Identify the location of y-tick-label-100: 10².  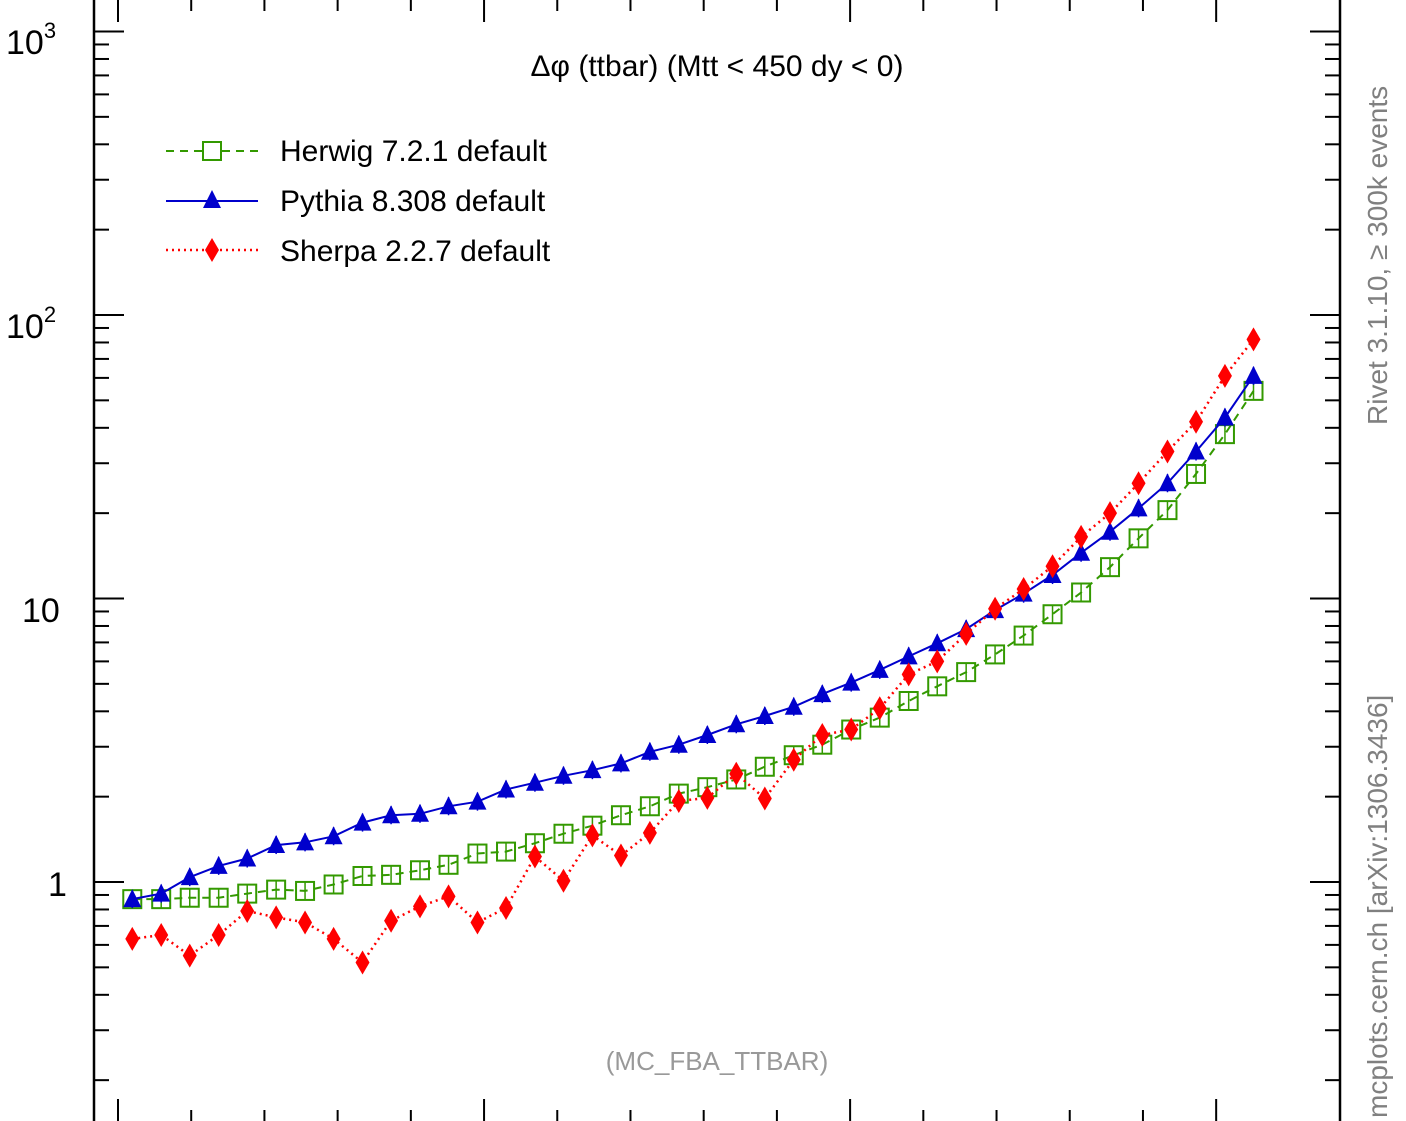
(31, 324).